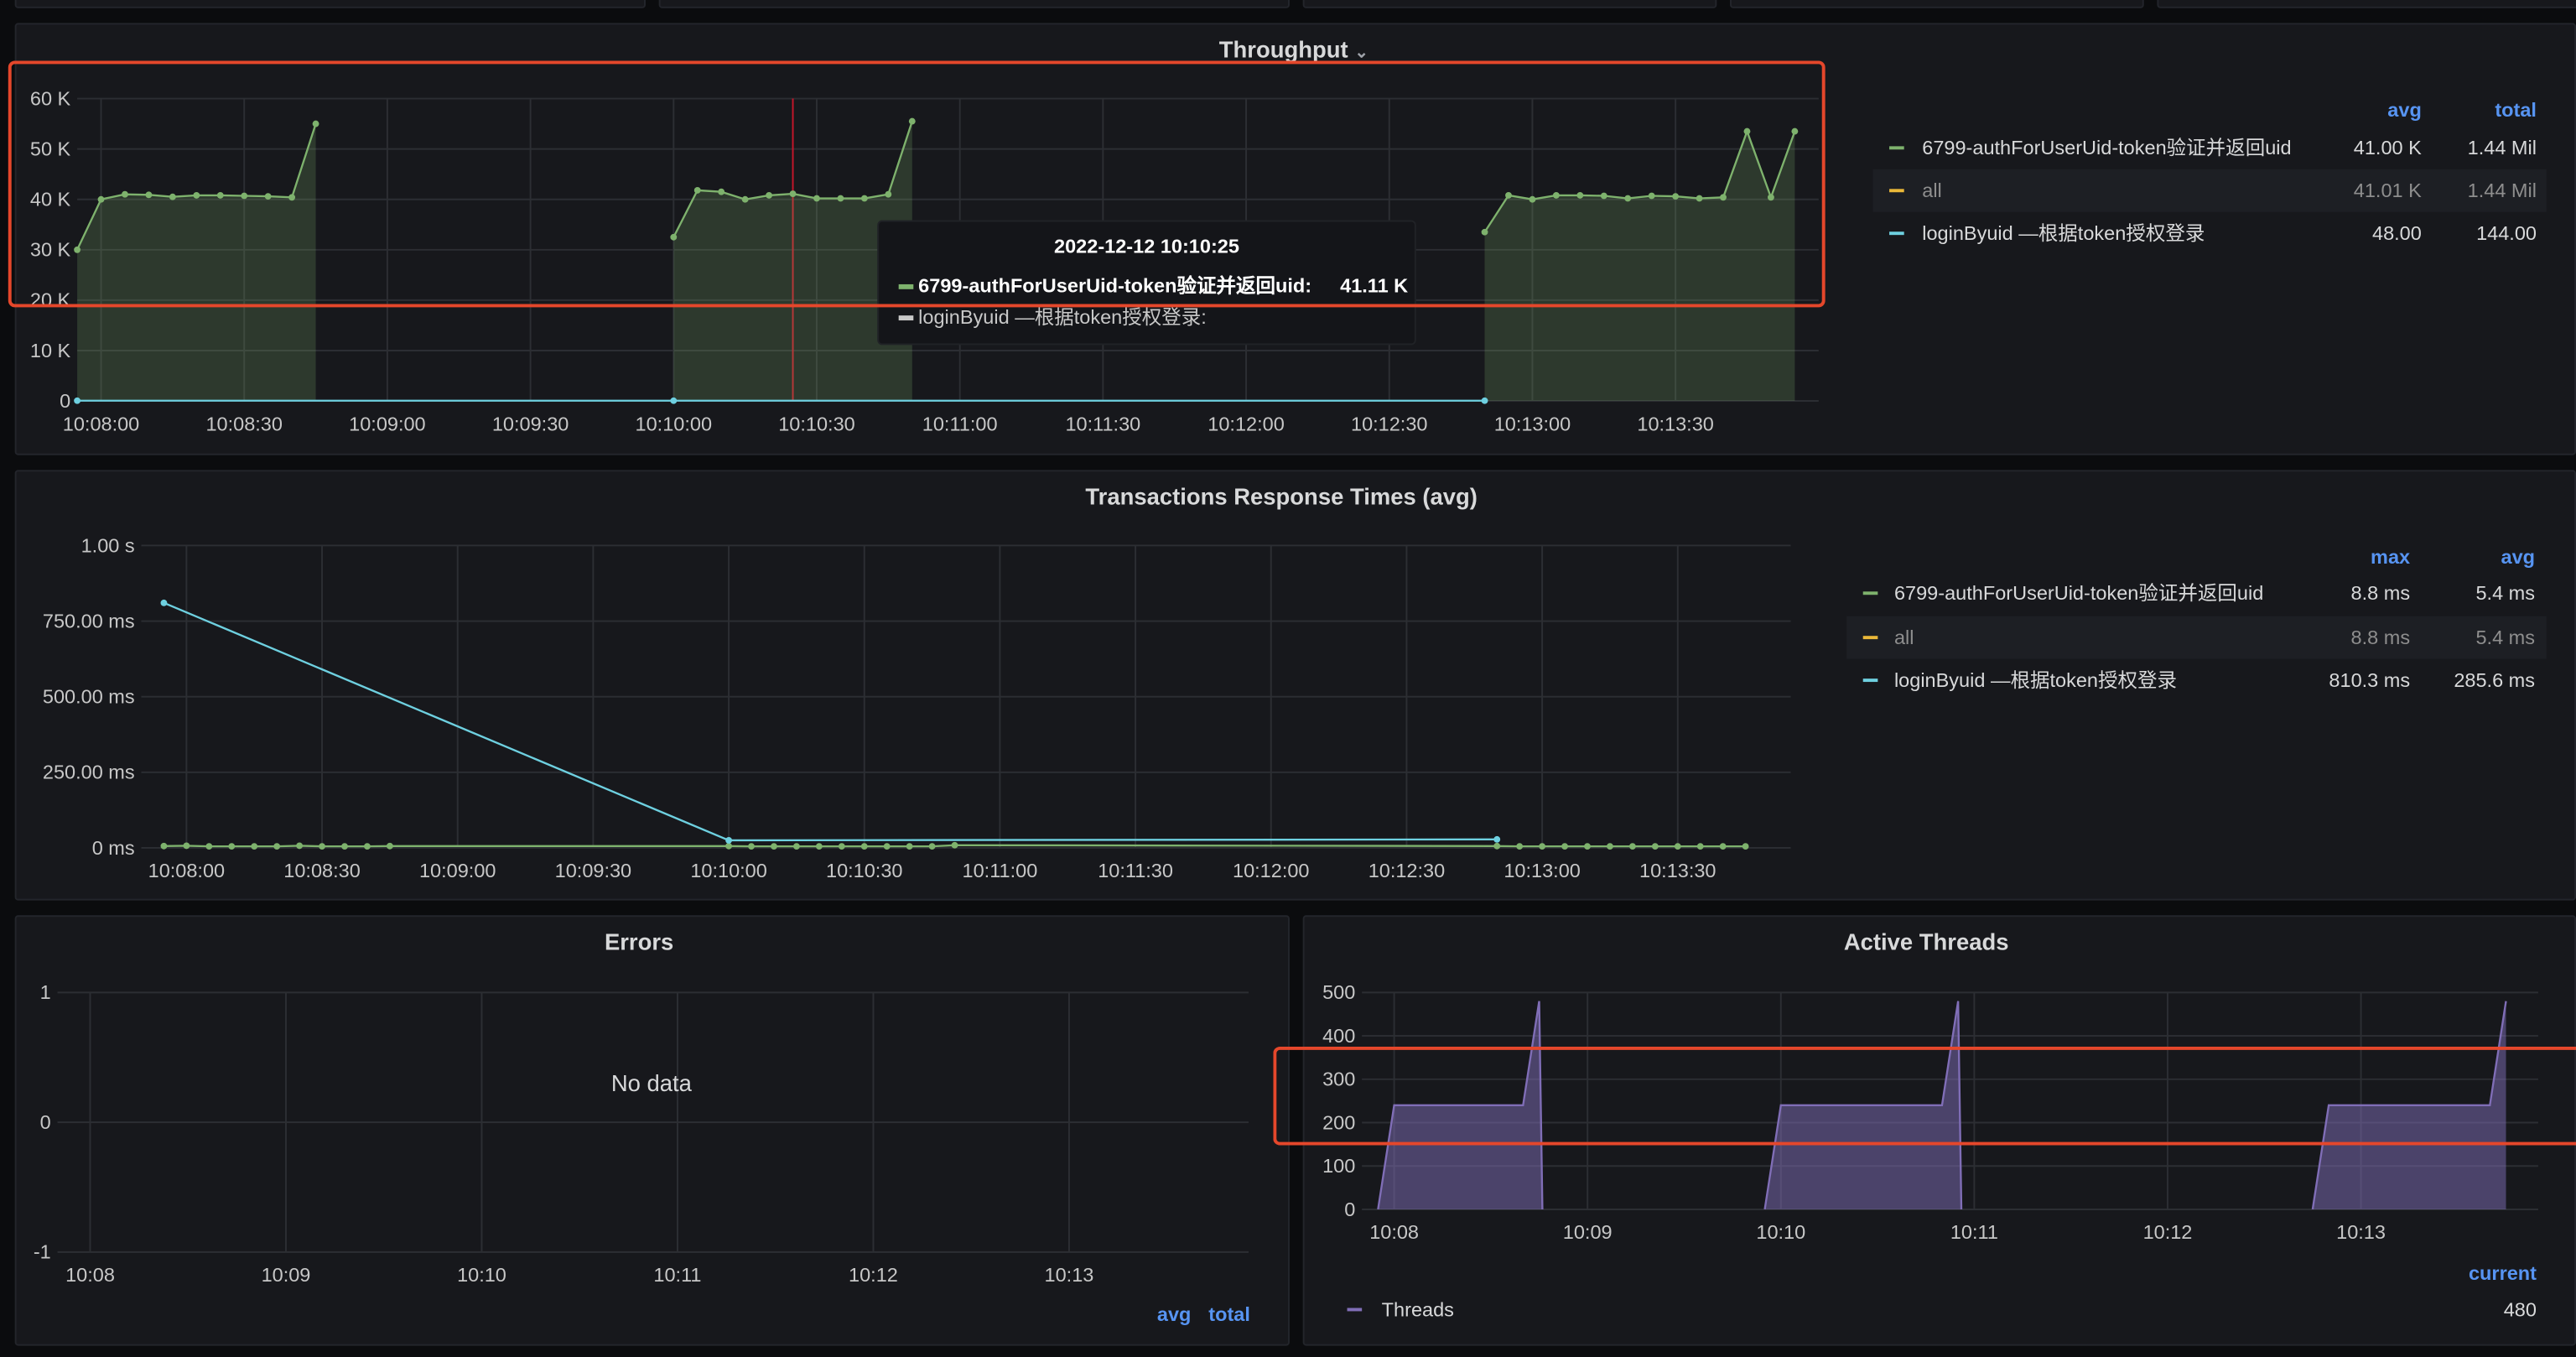 Image resolution: width=2576 pixels, height=1357 pixels. What do you see at coordinates (50, 200) in the screenshot?
I see `y-tick-label: 40 K` at bounding box center [50, 200].